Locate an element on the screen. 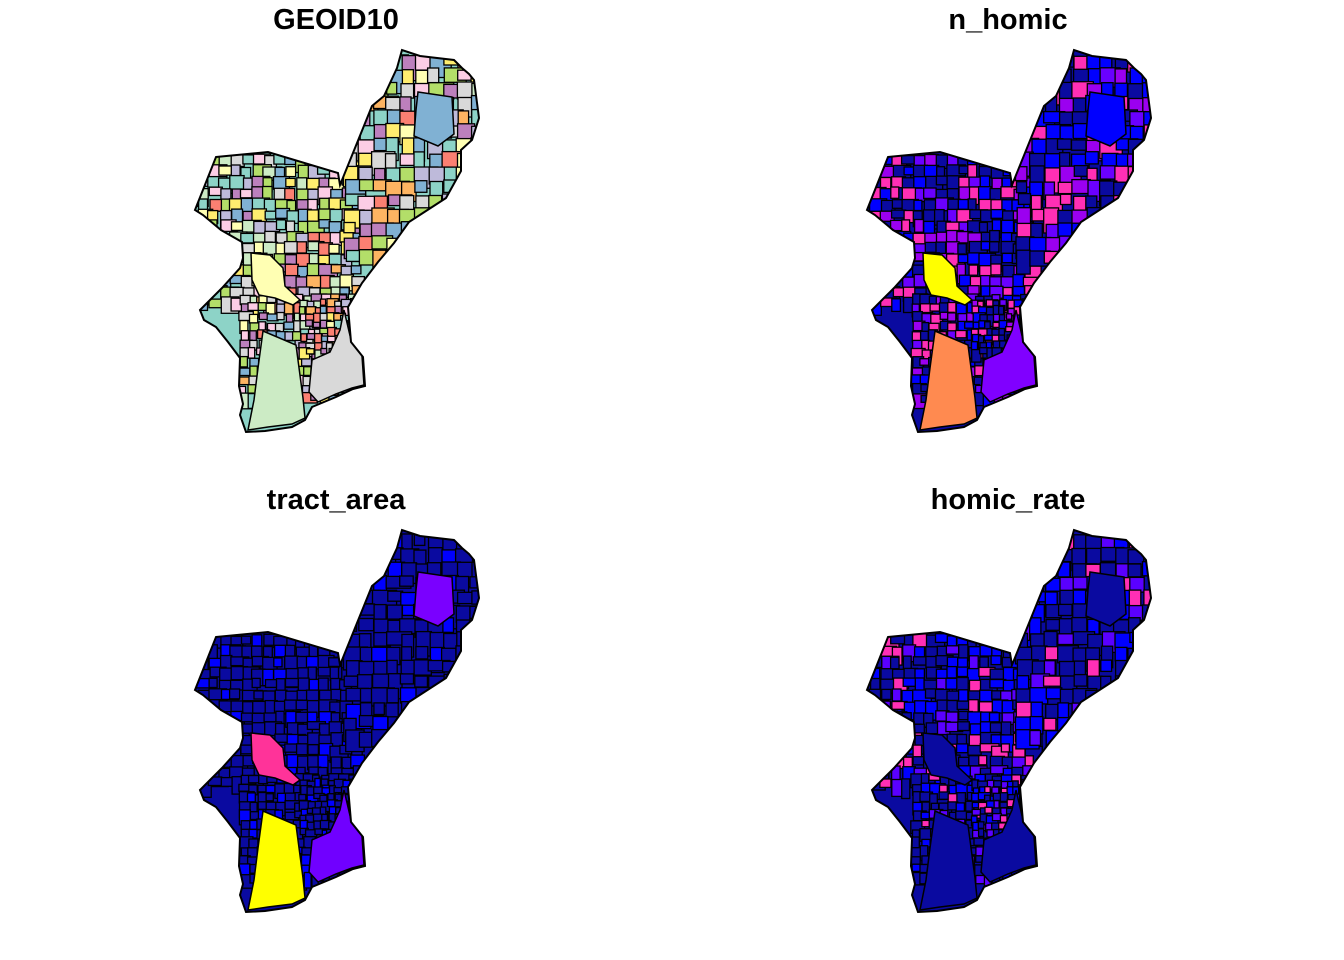  tract-southwest is located at coordinates (948, 380).